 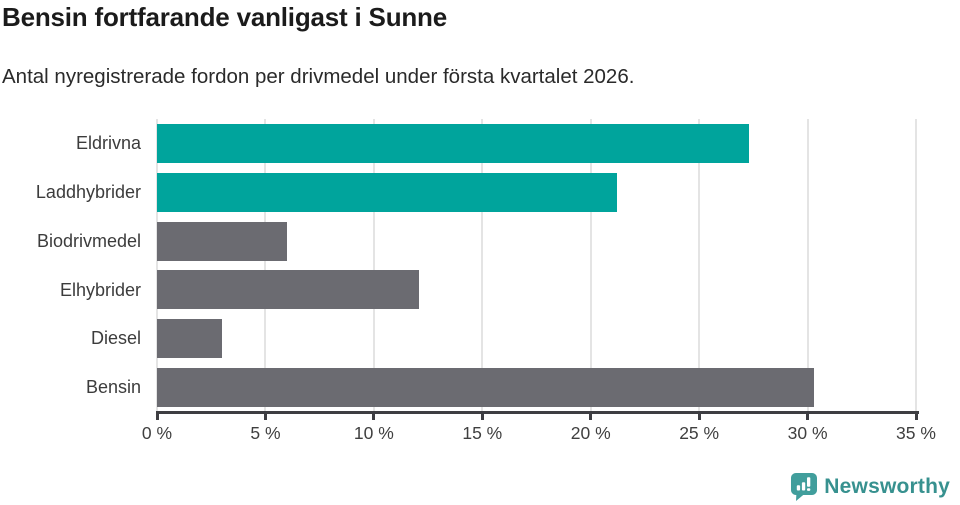 What do you see at coordinates (88, 191) in the screenshot?
I see `category-label: Laddhybrider` at bounding box center [88, 191].